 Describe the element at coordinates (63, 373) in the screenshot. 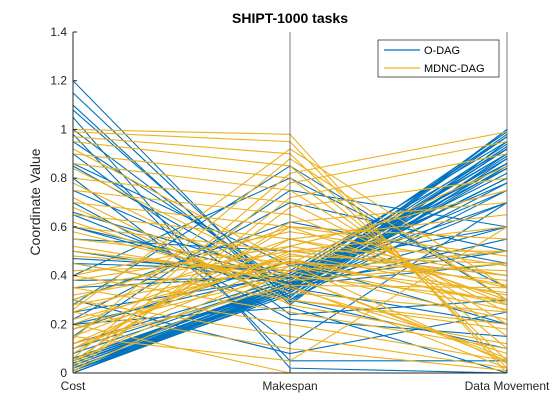

I see `y-tick-label-0: 0` at that location.